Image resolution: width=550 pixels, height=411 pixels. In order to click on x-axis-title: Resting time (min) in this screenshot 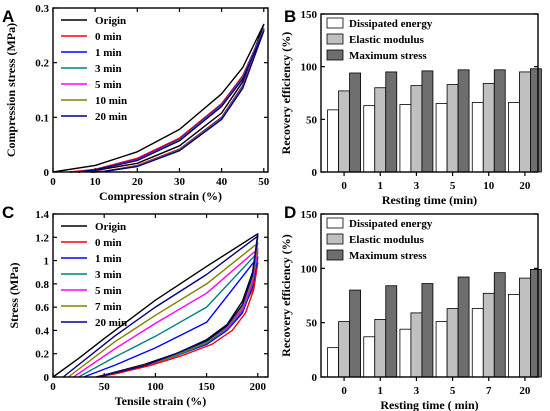, I will do `click(429, 200)`.